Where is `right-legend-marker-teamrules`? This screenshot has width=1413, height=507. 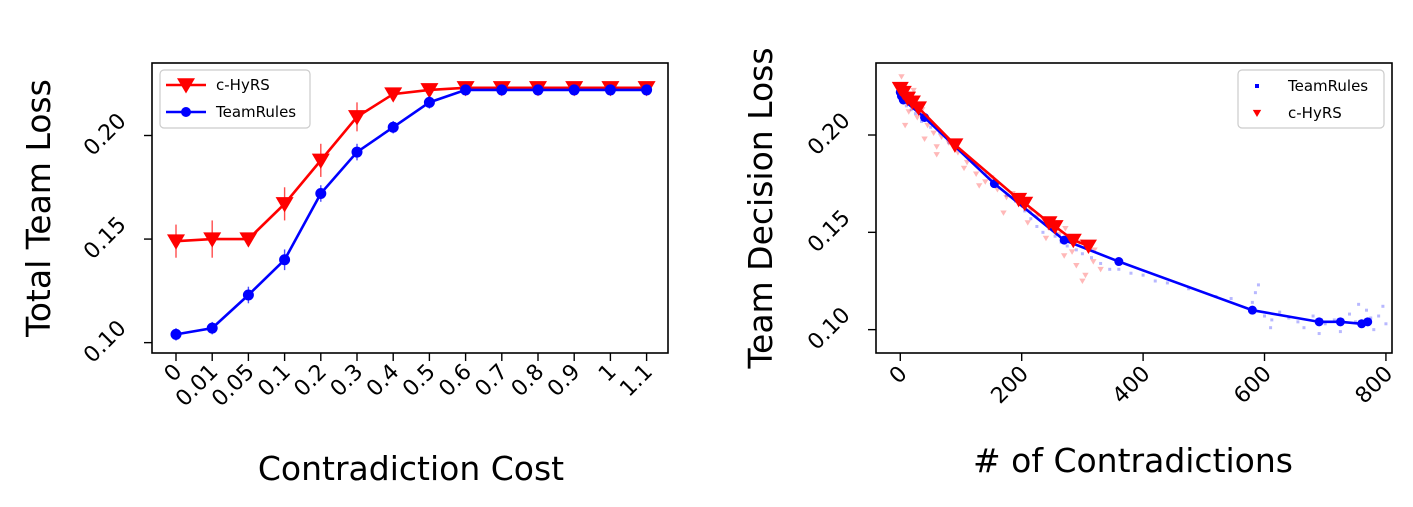 right-legend-marker-teamrules is located at coordinates (1257, 86).